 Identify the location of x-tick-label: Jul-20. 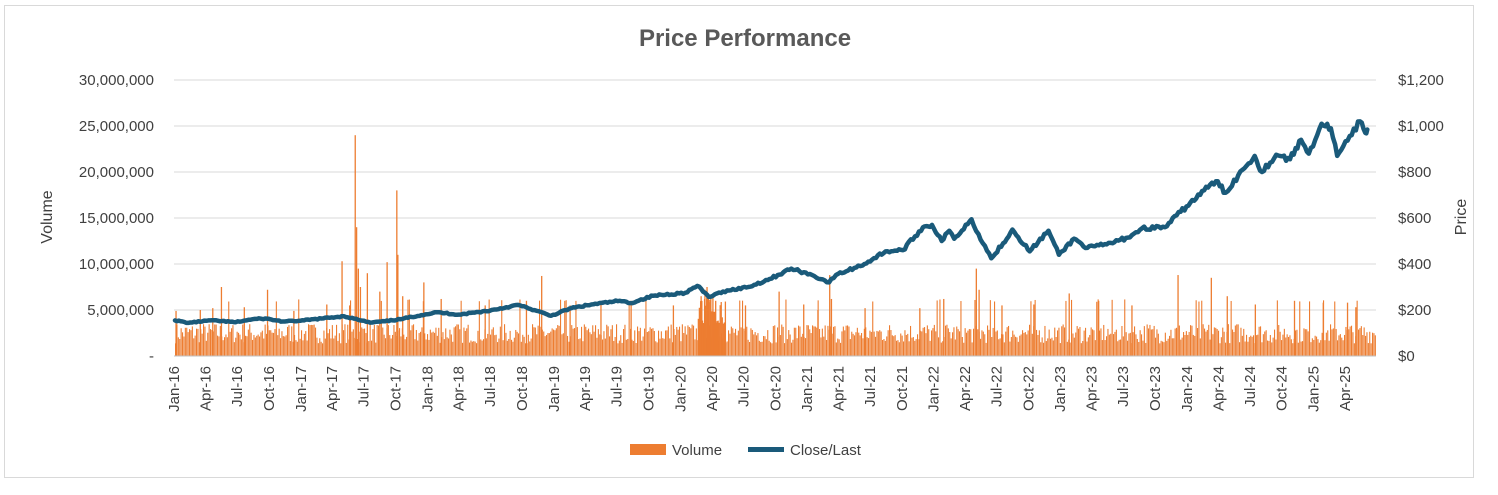
(744, 386).